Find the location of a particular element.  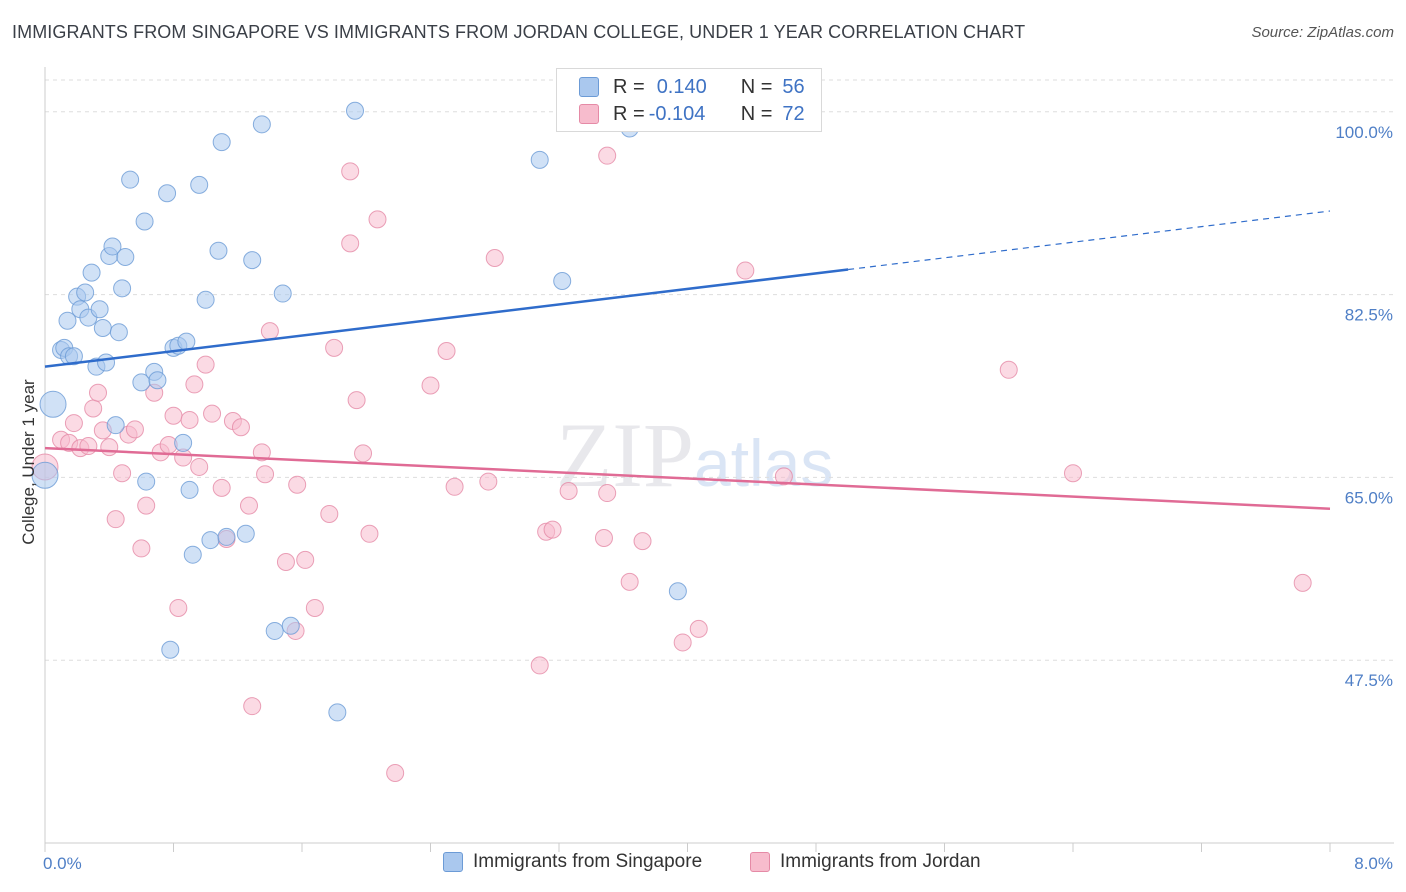

jordan-legend-swatch is located at coordinates (760, 862).